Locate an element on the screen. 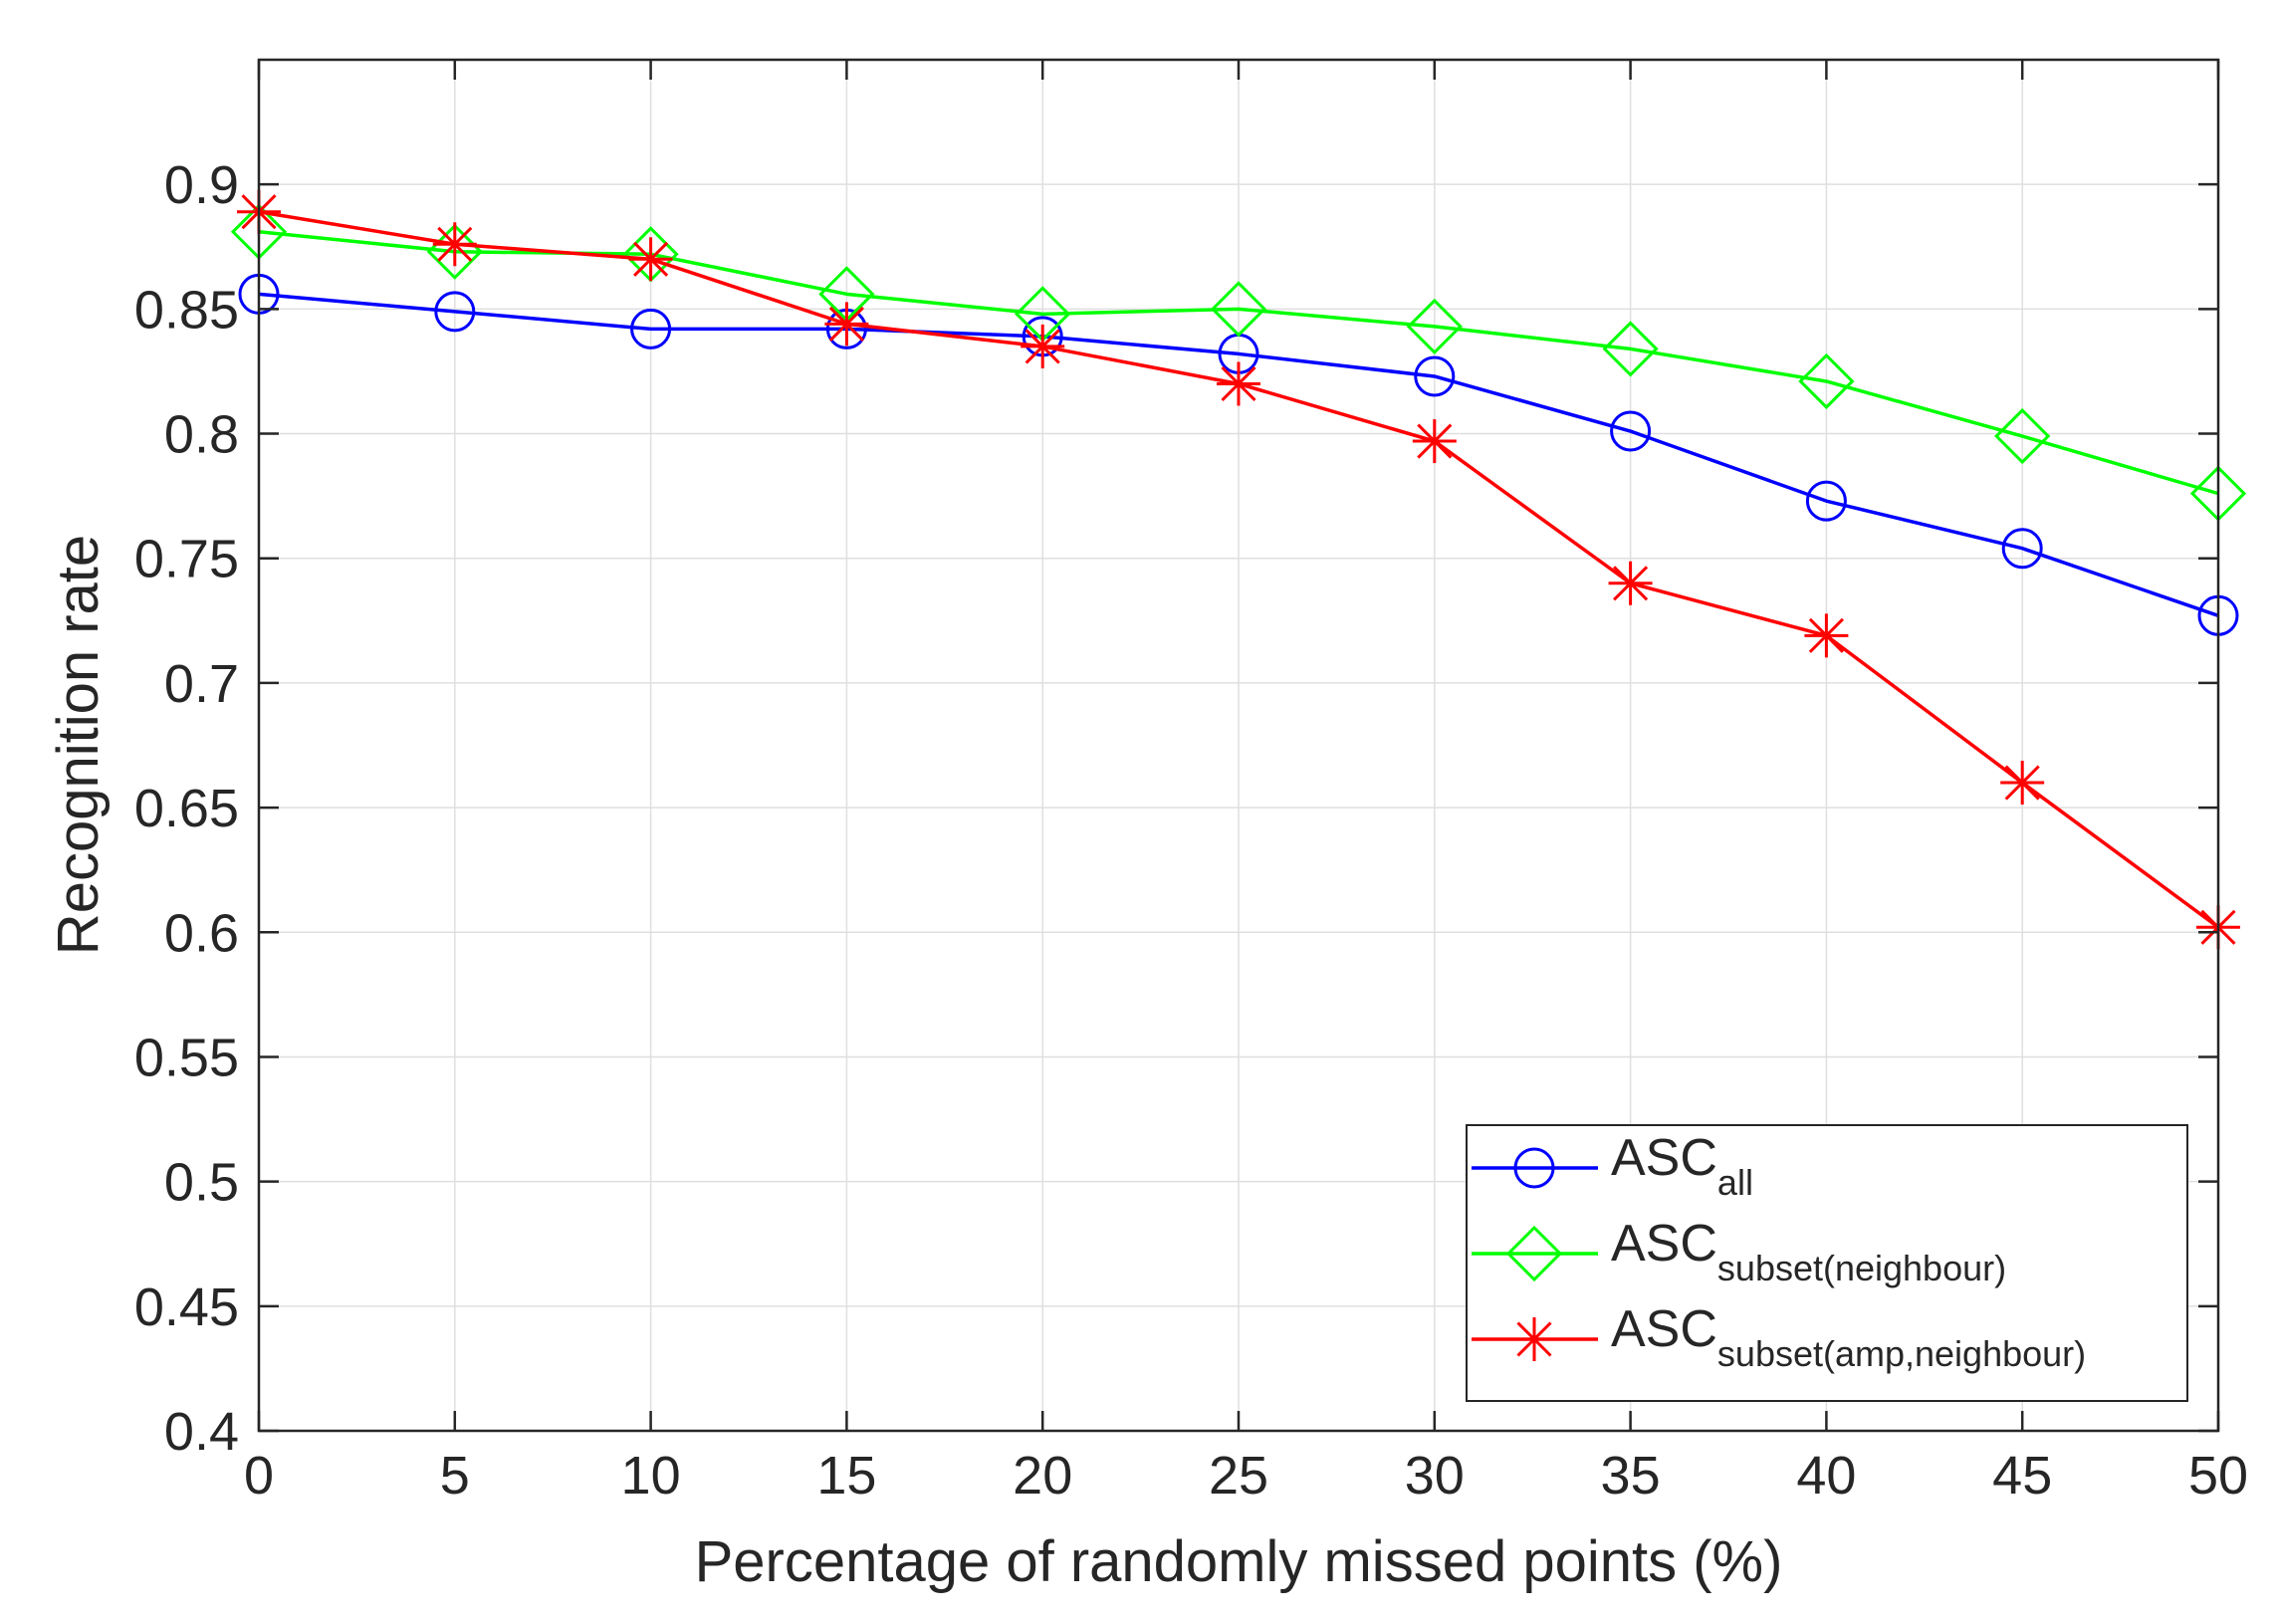 The width and height of the screenshot is (2278, 1624). y-tick-label: 0.45 is located at coordinates (186, 1307).